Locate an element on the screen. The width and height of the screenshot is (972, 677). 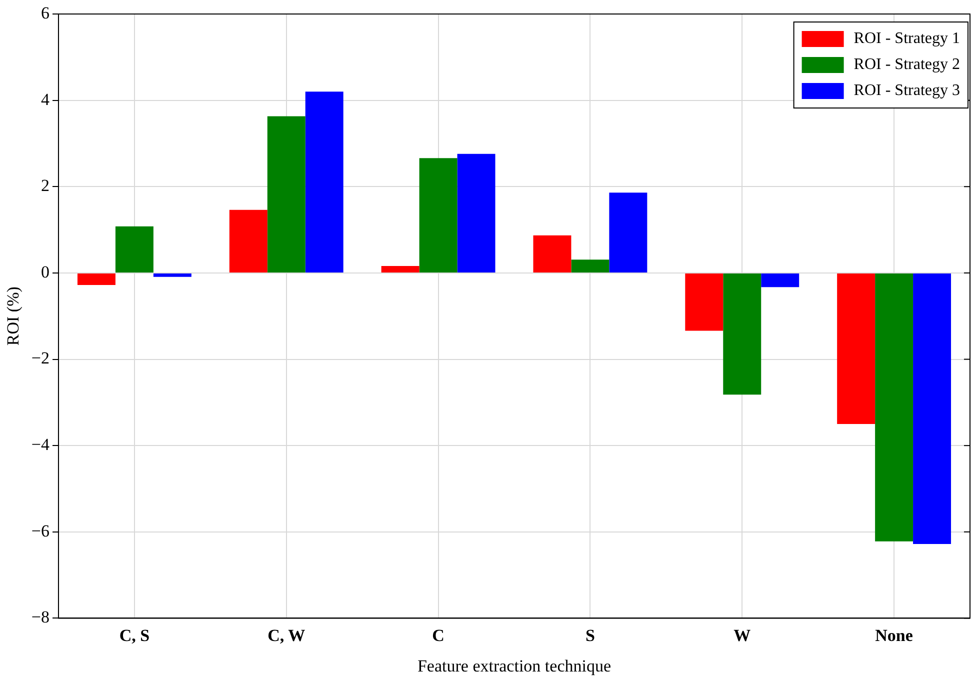
y-tick-label: −2 is located at coordinates (40, 358).